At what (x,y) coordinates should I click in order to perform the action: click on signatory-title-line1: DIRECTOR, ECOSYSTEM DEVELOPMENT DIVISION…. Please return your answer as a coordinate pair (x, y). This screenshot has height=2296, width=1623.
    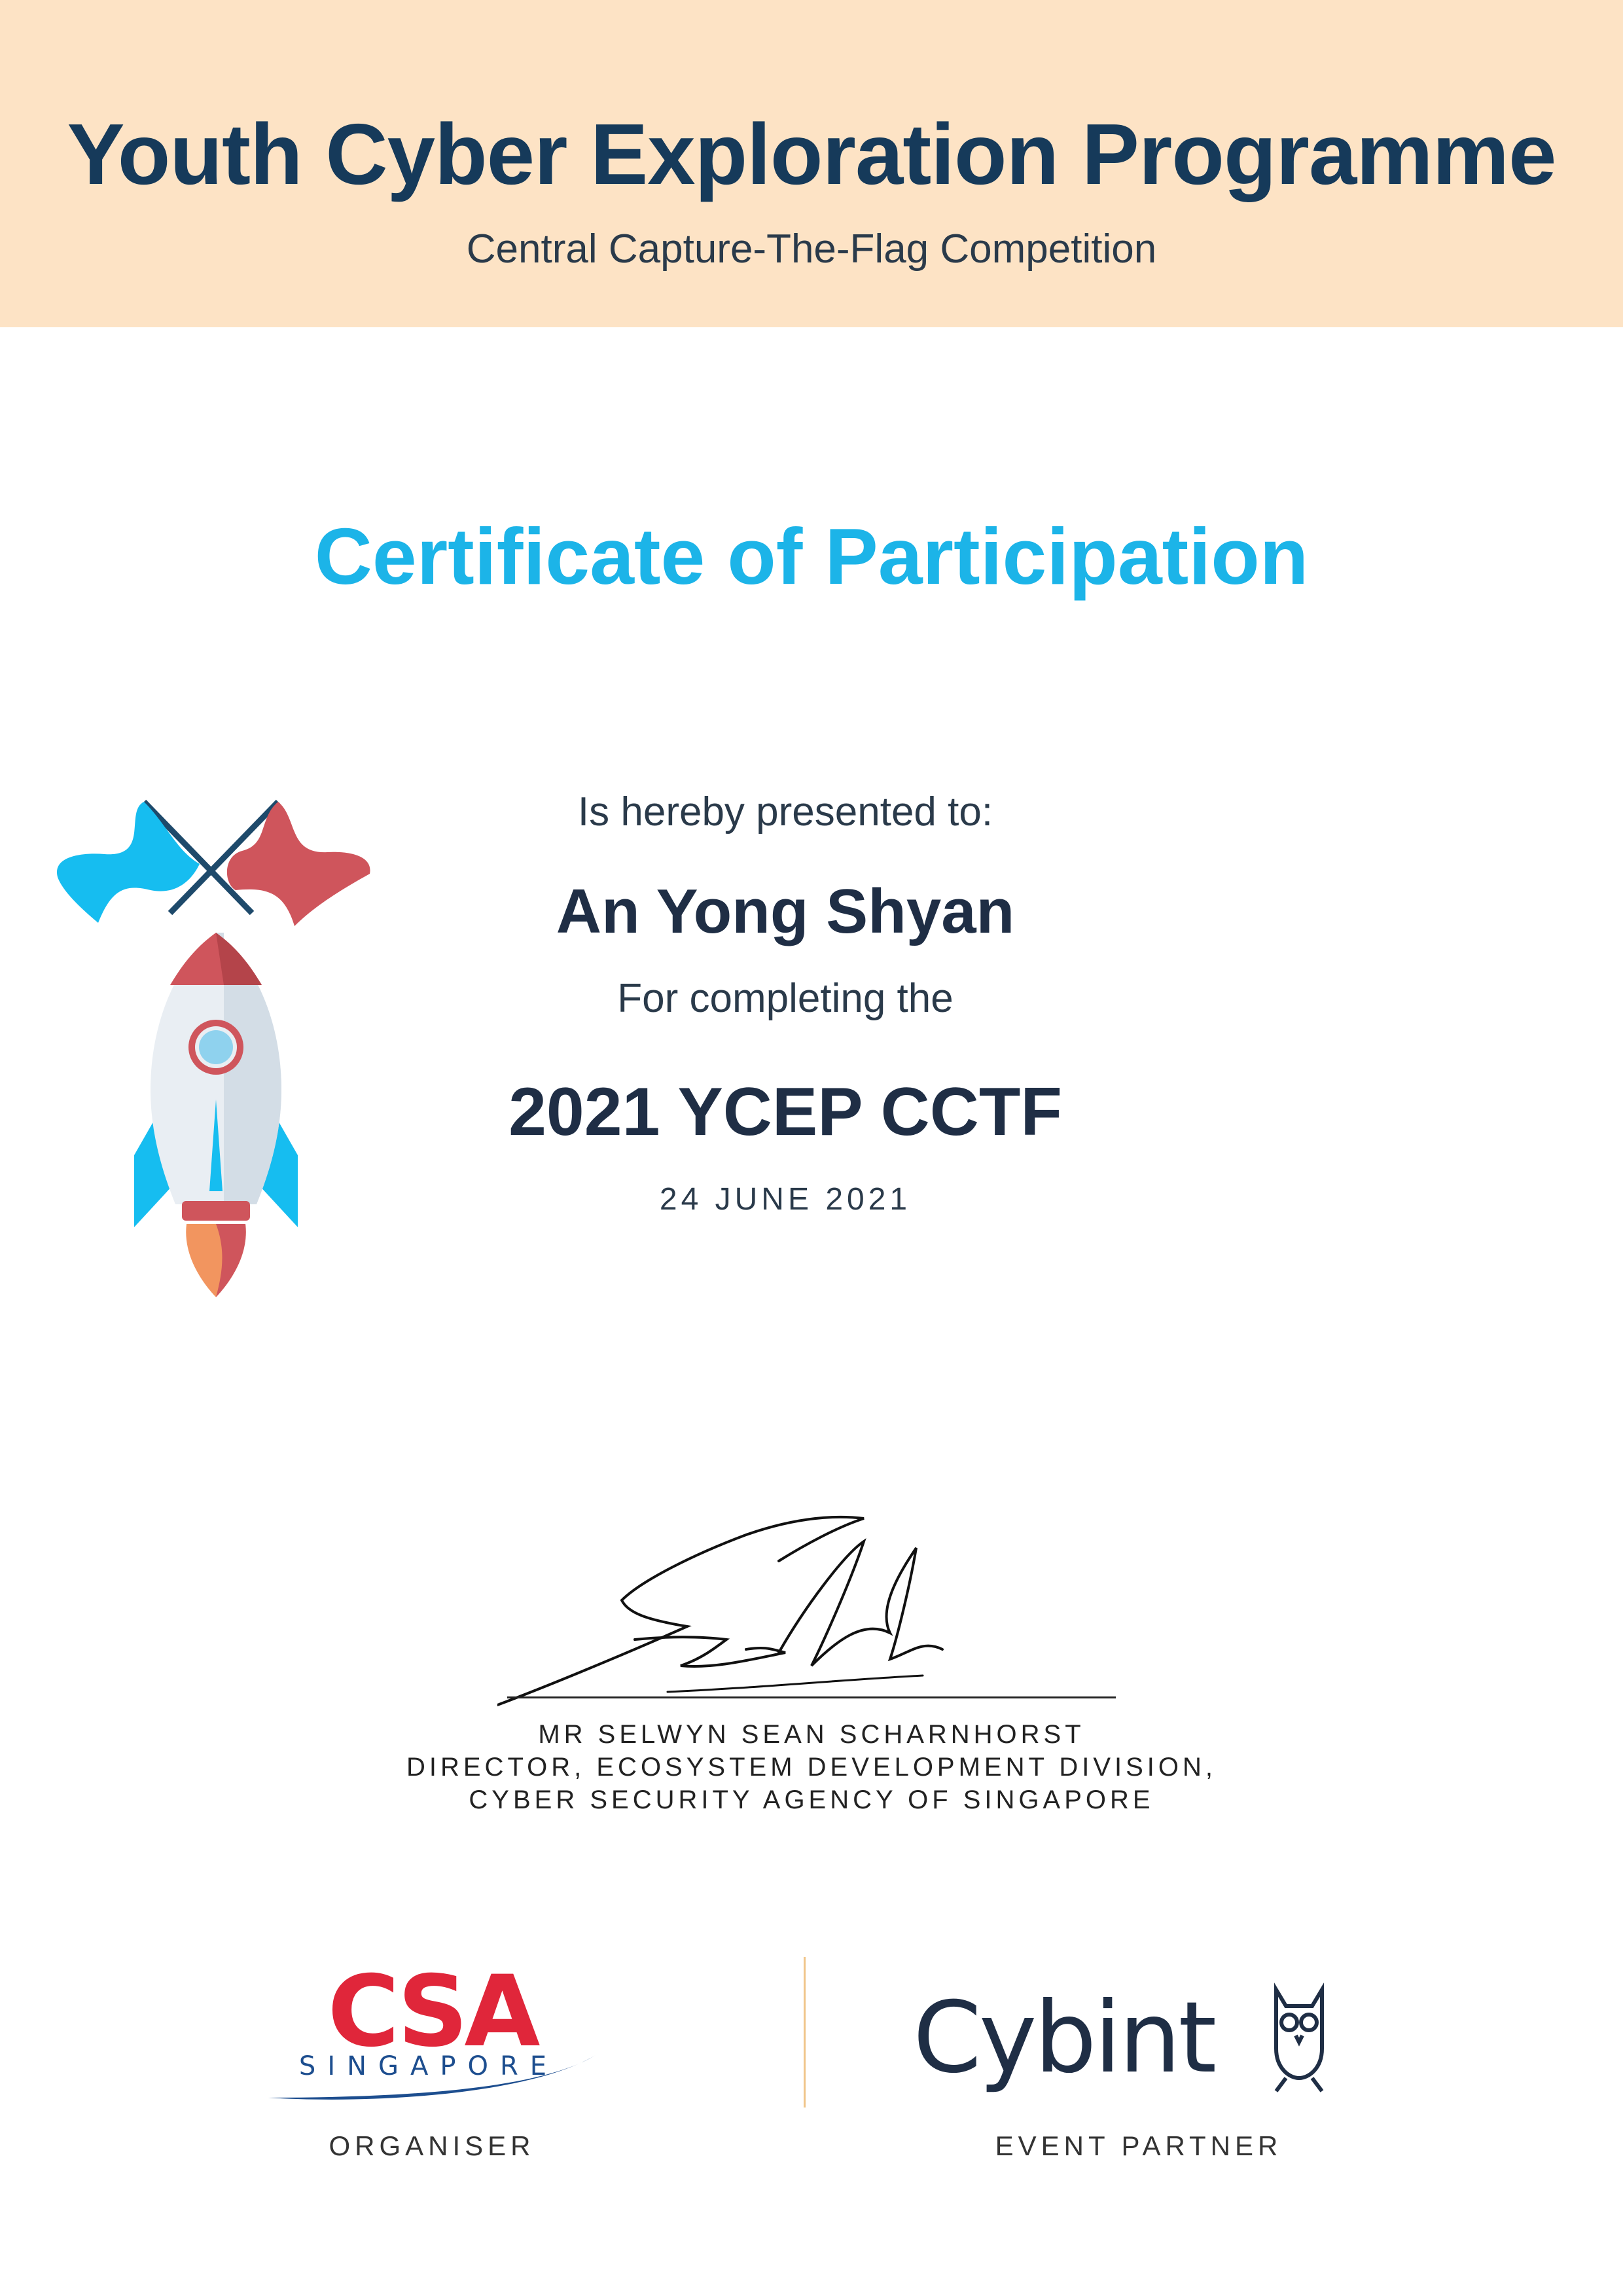
    Looking at the image, I should click on (811, 1768).